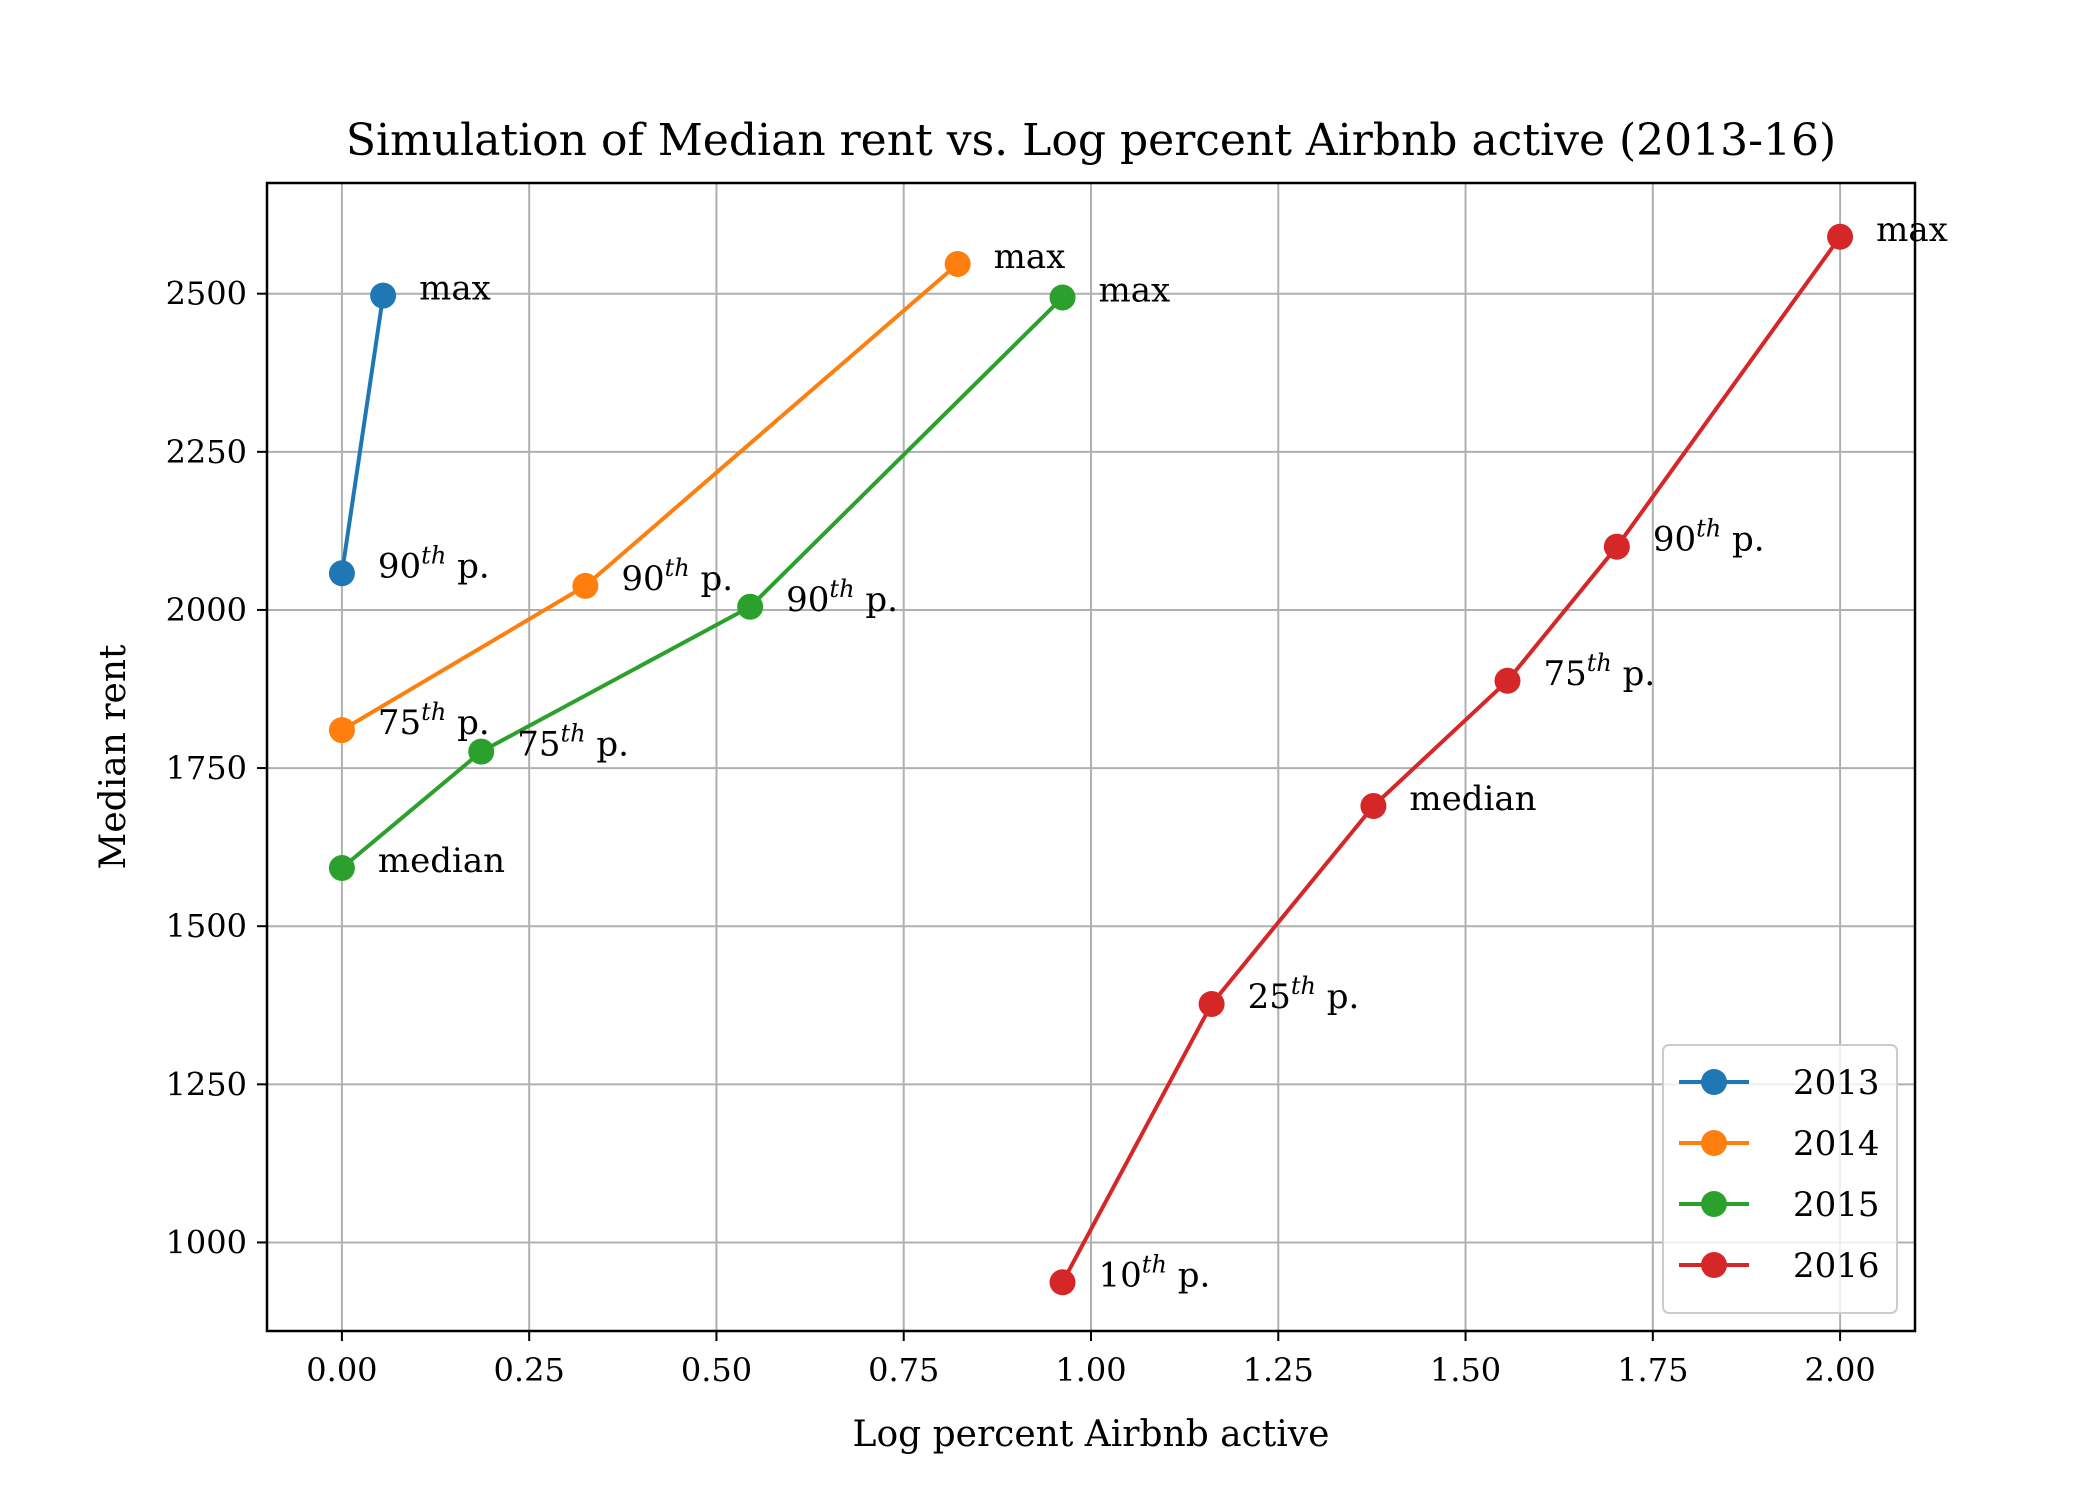 The height and width of the screenshot is (1505, 2100). What do you see at coordinates (1090, 1370) in the screenshot?
I see `x-tick-label: 1.00` at bounding box center [1090, 1370].